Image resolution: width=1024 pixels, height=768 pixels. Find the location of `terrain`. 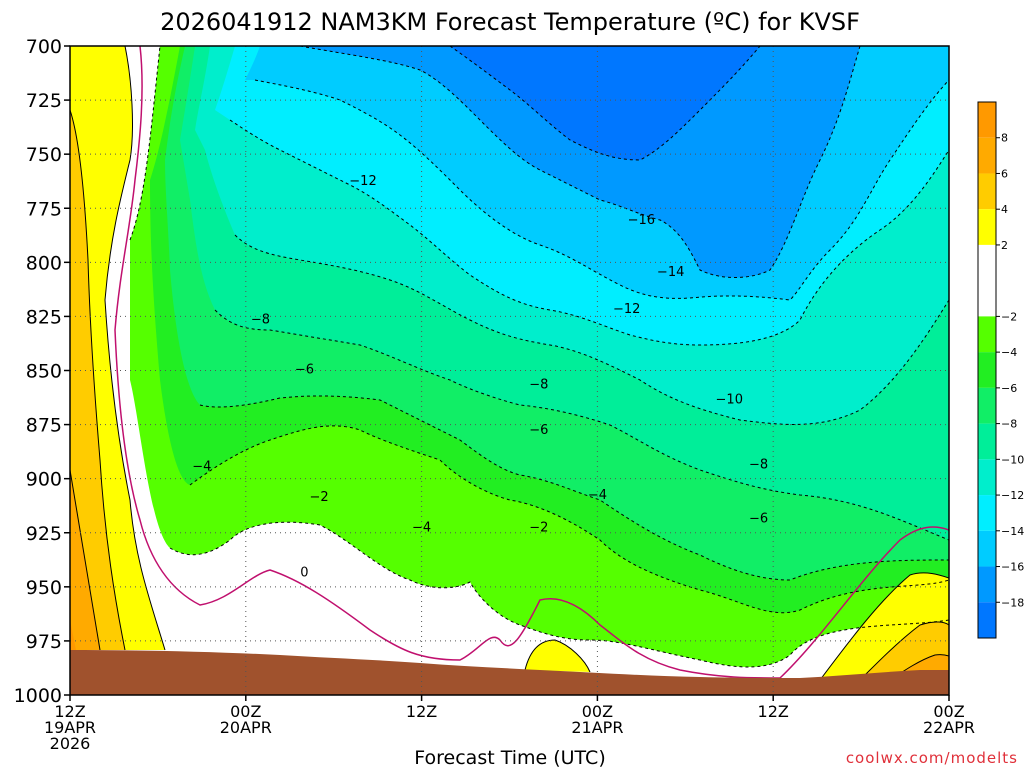

terrain is located at coordinates (509, 672).